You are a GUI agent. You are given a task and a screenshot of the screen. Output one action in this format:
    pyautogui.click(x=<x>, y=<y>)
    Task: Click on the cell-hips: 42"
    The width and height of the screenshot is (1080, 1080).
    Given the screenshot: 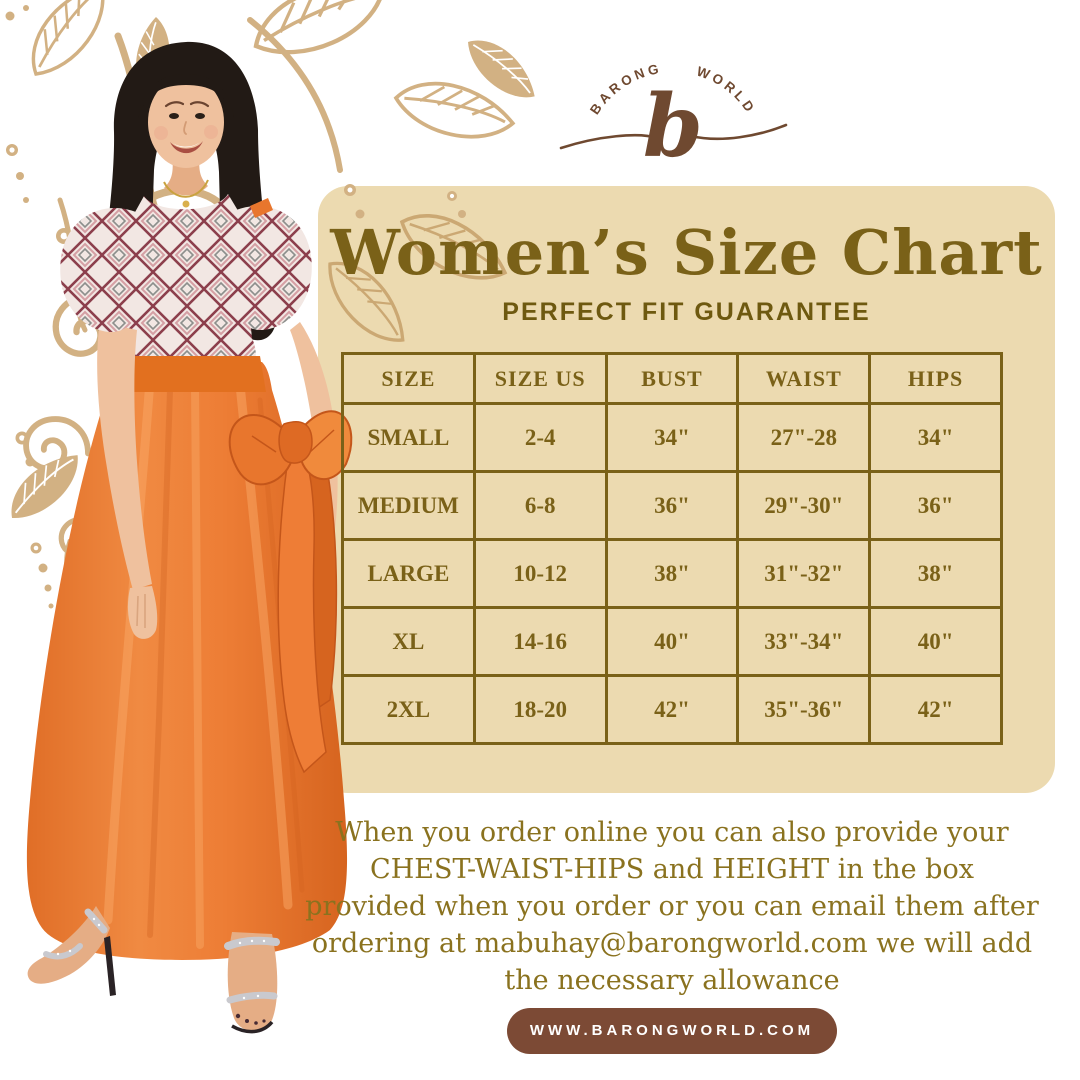 What is the action you would take?
    pyautogui.click(x=935, y=709)
    